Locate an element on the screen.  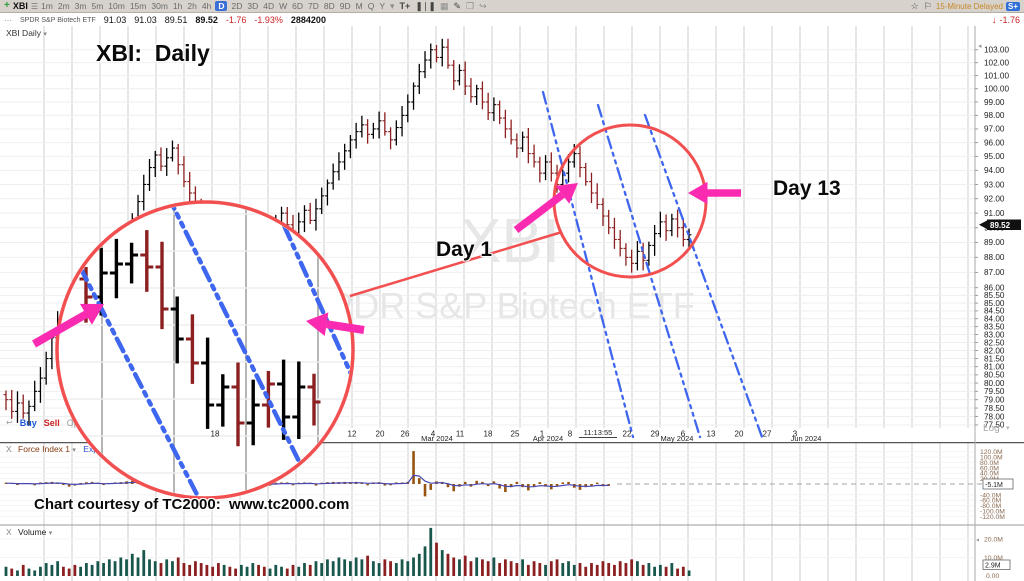
timeframe-3m: 3m is located at coordinates (80, 6).